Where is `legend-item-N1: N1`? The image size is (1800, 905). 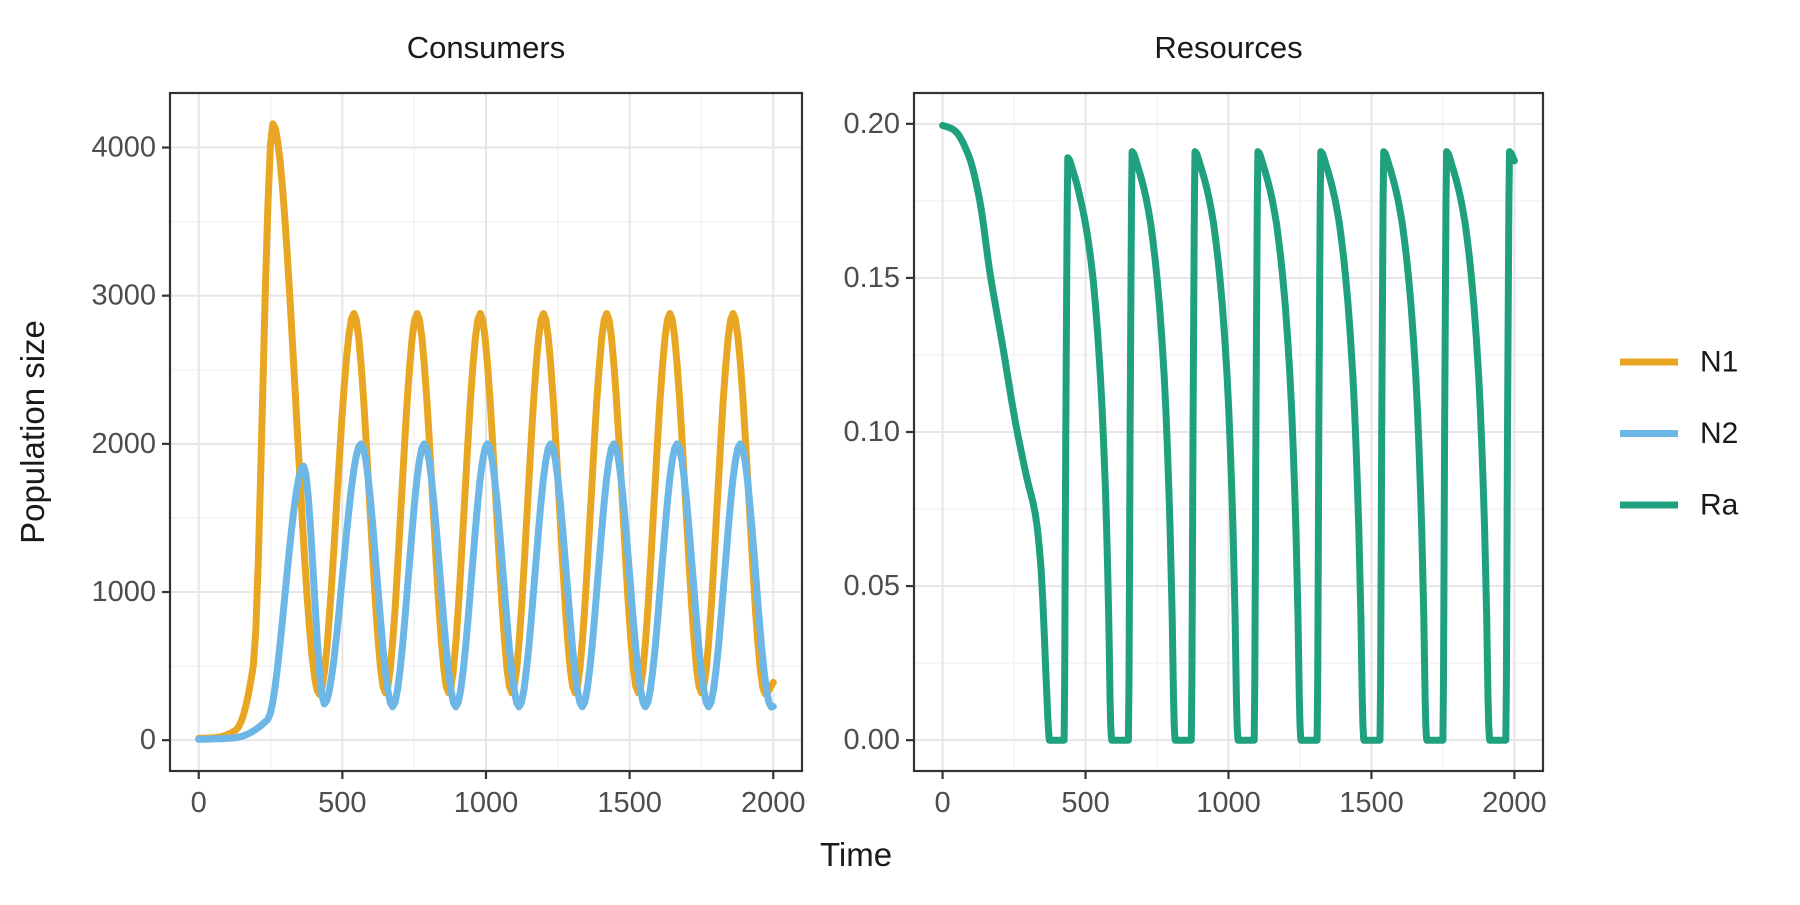 legend-item-N1: N1 is located at coordinates (1679, 362).